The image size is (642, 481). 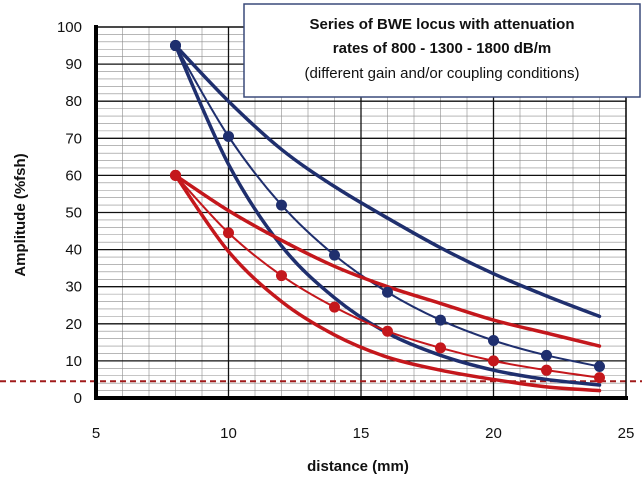 I want to click on y-tick-label: 100, so click(x=69, y=27).